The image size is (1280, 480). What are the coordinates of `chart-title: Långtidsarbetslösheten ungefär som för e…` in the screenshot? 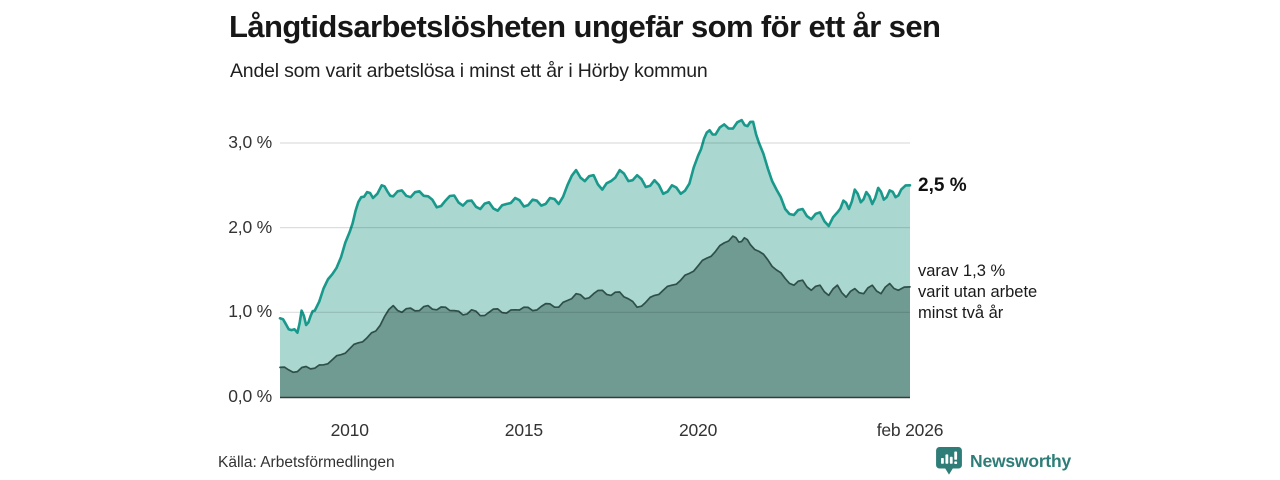 It's located at (585, 26).